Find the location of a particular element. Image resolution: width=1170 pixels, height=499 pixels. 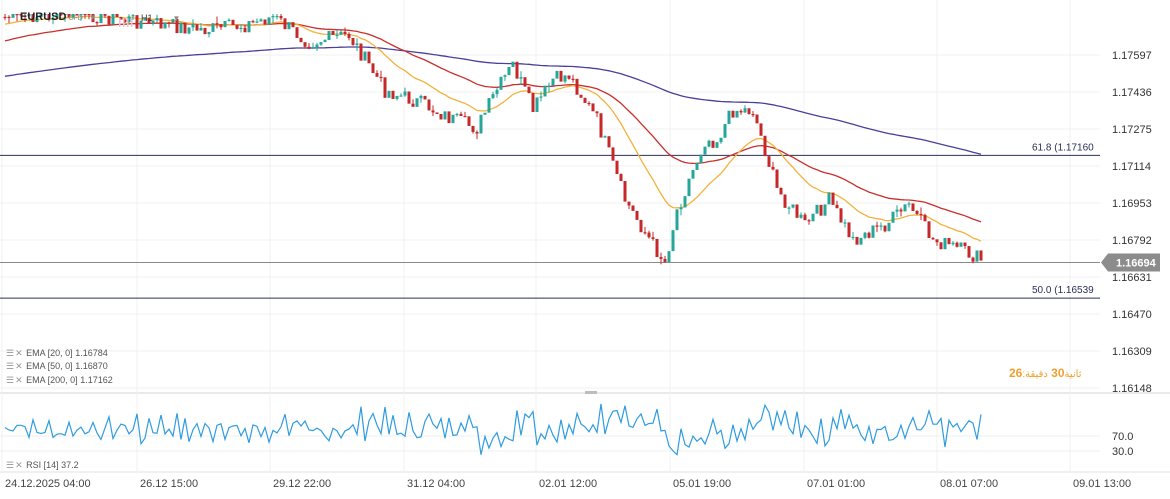

candle-countdown: 26:ثانية30 دقيقة is located at coordinates (1045, 373).